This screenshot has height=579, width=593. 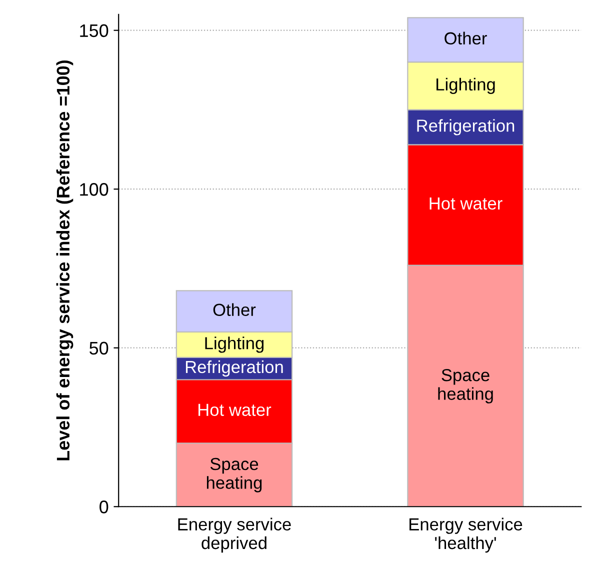 What do you see at coordinates (234, 309) in the screenshot?
I see `series-label: Other` at bounding box center [234, 309].